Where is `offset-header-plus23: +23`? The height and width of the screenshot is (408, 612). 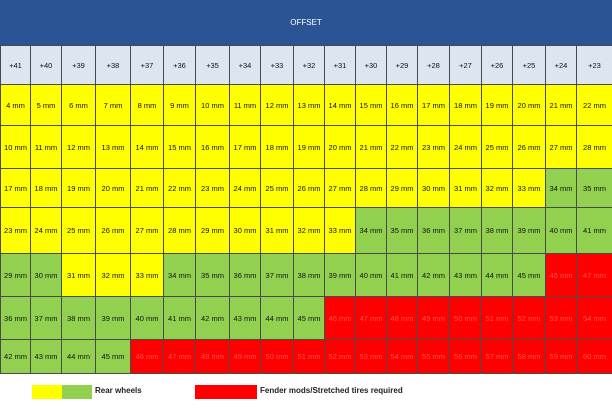 offset-header-plus23: +23 is located at coordinates (594, 65).